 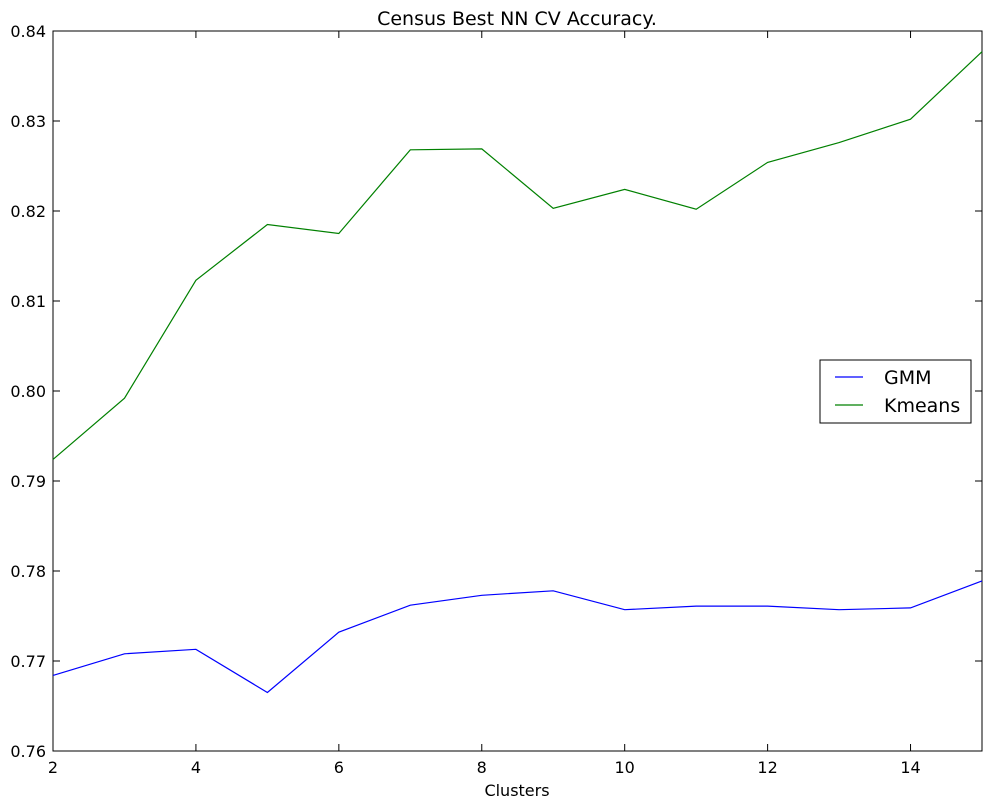 What do you see at coordinates (339, 767) in the screenshot?
I see `x-tick-label: 6` at bounding box center [339, 767].